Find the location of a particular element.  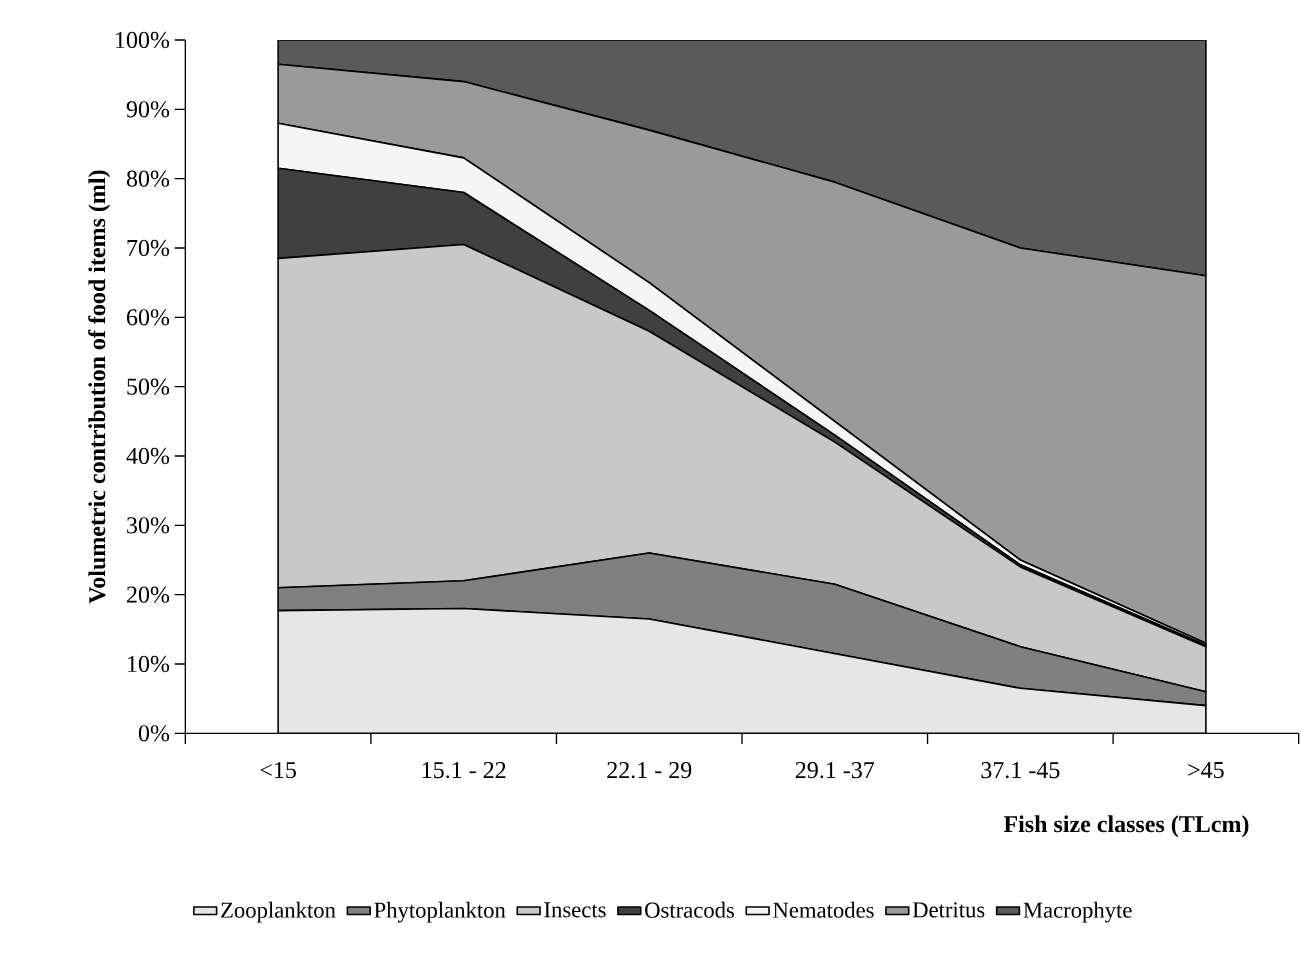

x-tick-label: 37.1 -45 is located at coordinates (1020, 770).